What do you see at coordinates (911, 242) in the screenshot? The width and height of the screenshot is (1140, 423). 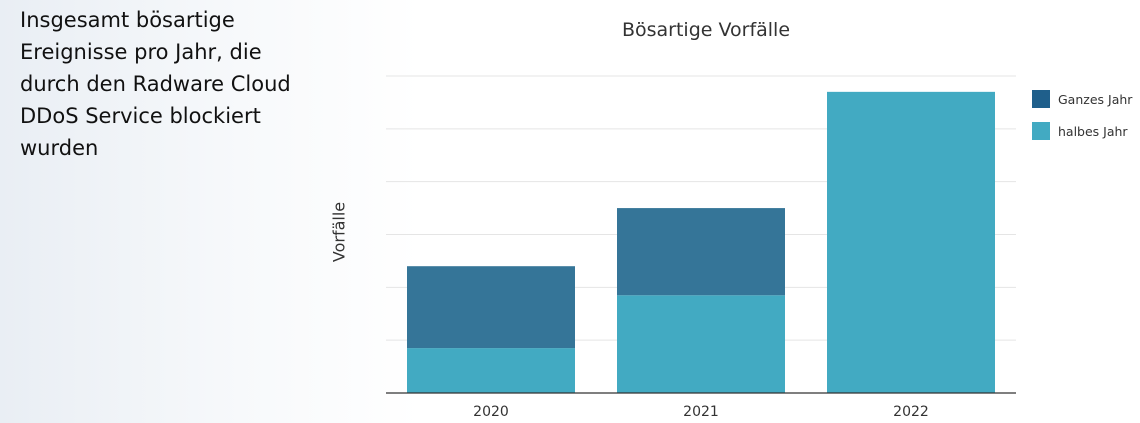 I see `bar-2022-halbes-jahr` at bounding box center [911, 242].